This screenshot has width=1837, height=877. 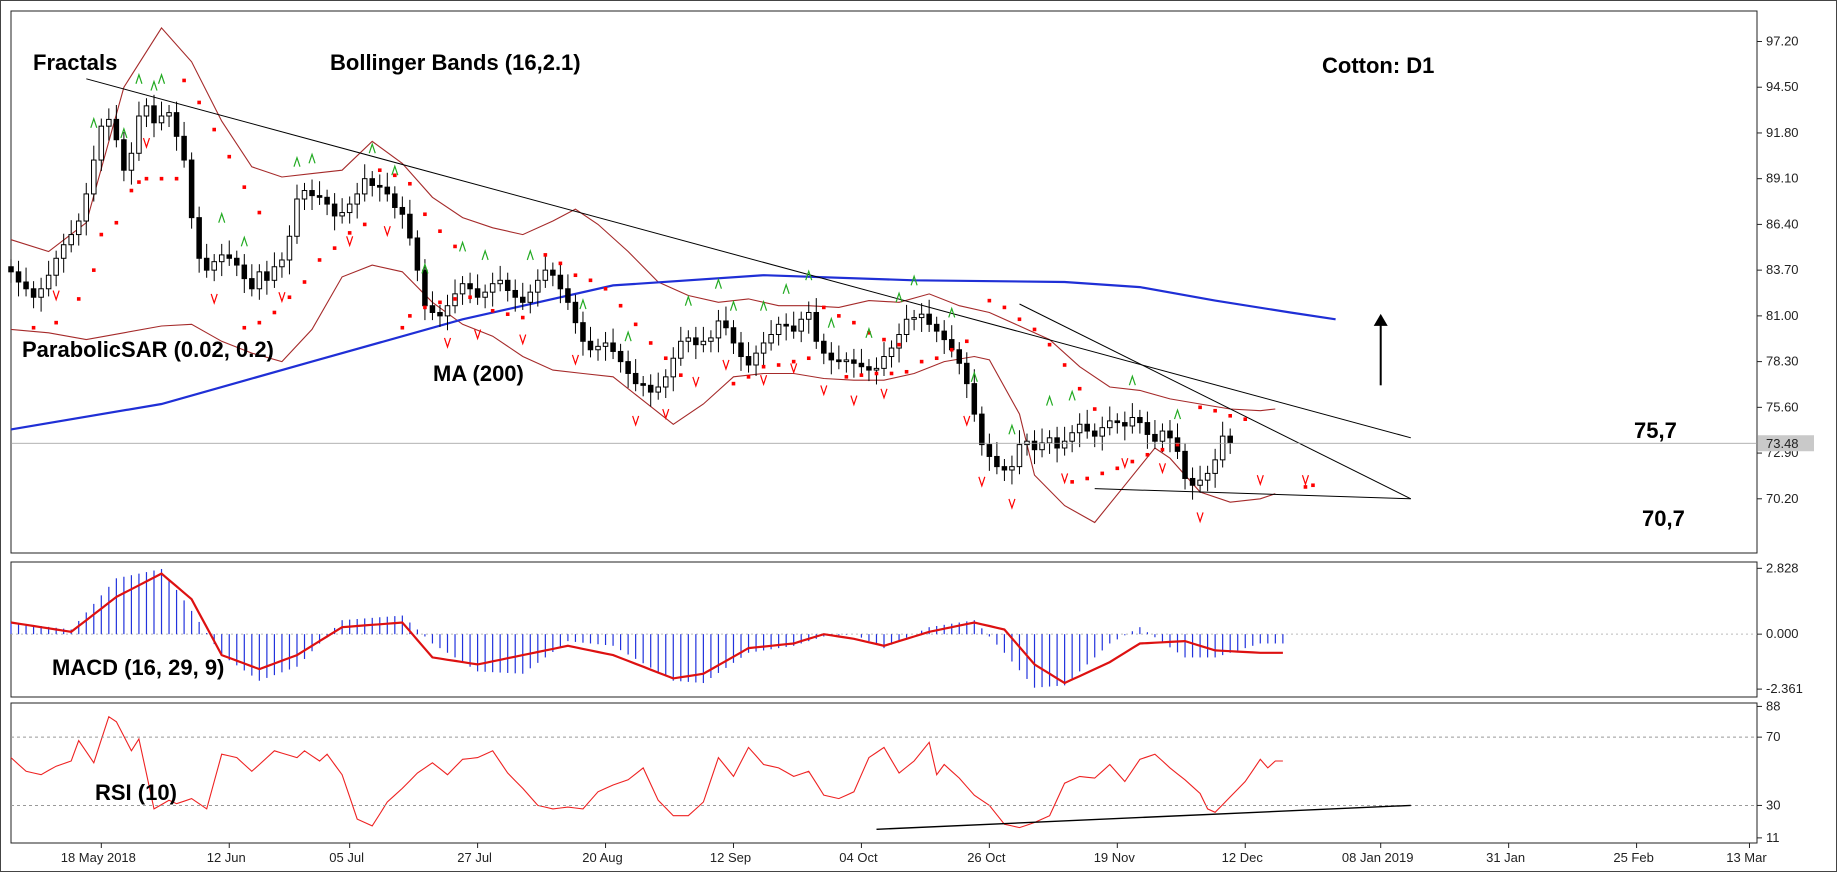 I want to click on current-price-label: 73.48, so click(x=1782, y=443).